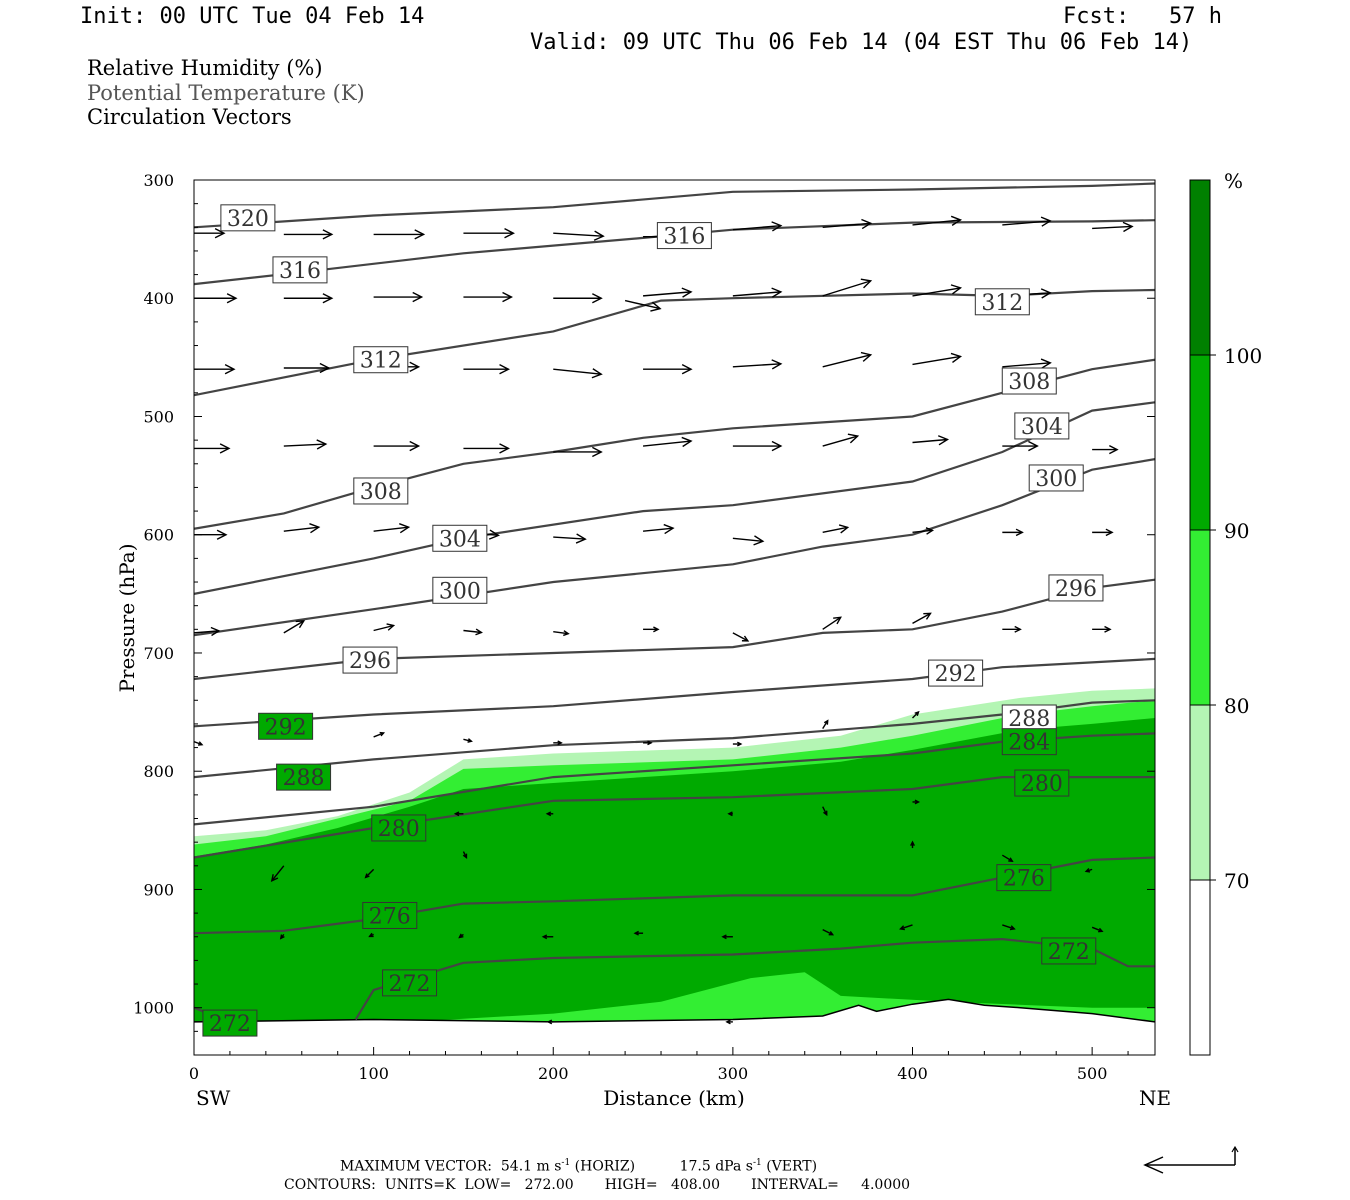  What do you see at coordinates (605, 1166) in the screenshot?
I see `horiz-label: (HORIZ)` at bounding box center [605, 1166].